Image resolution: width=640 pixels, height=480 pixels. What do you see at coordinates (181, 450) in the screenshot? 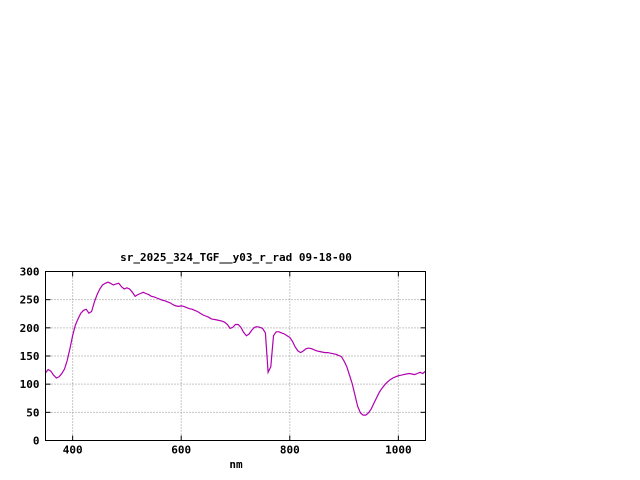
I see `x-tick-label: 600` at bounding box center [181, 450].